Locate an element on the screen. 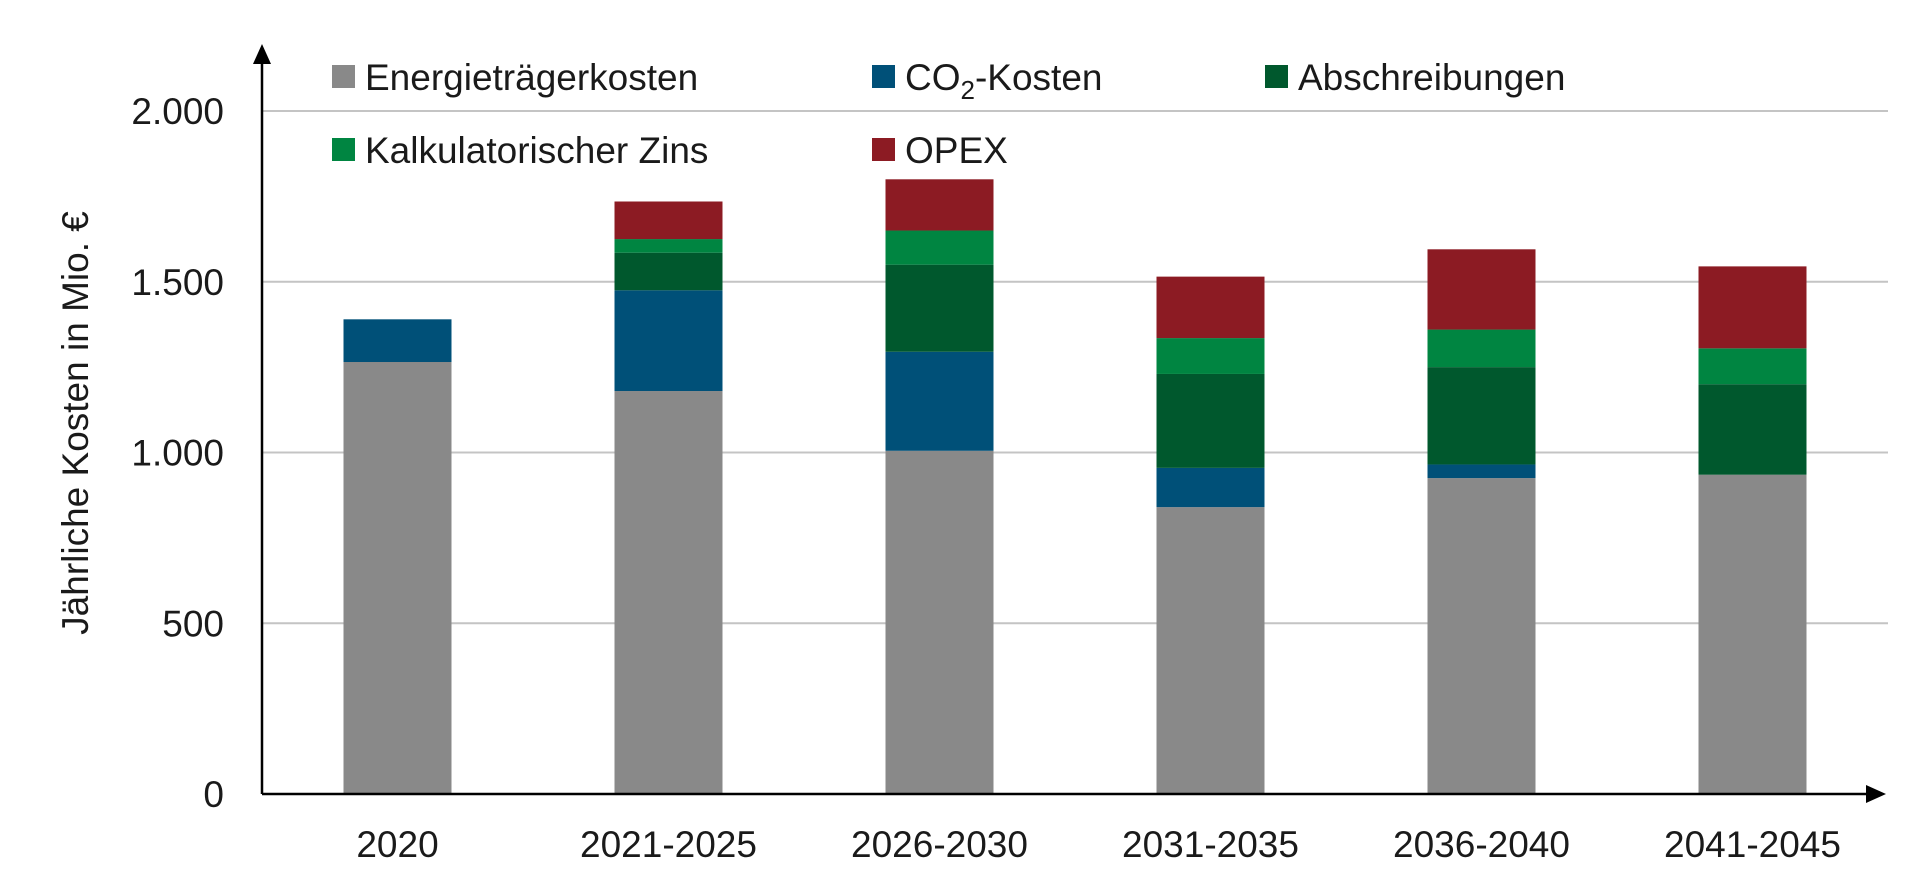 This screenshot has height=891, width=1920. y-tick-label: 1.000 is located at coordinates (177, 453).